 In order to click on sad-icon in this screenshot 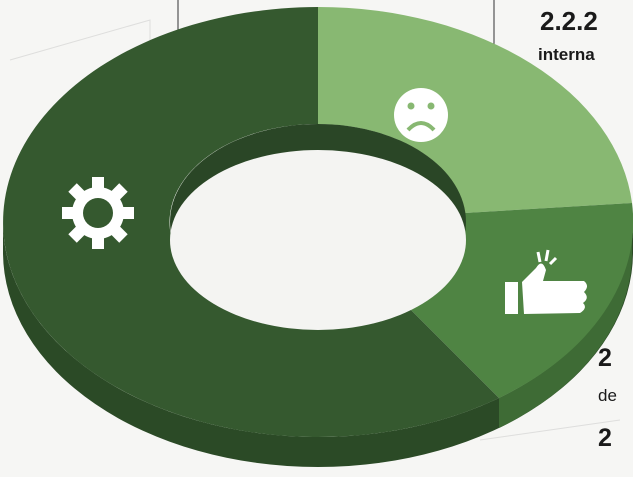, I will do `click(421, 115)`.